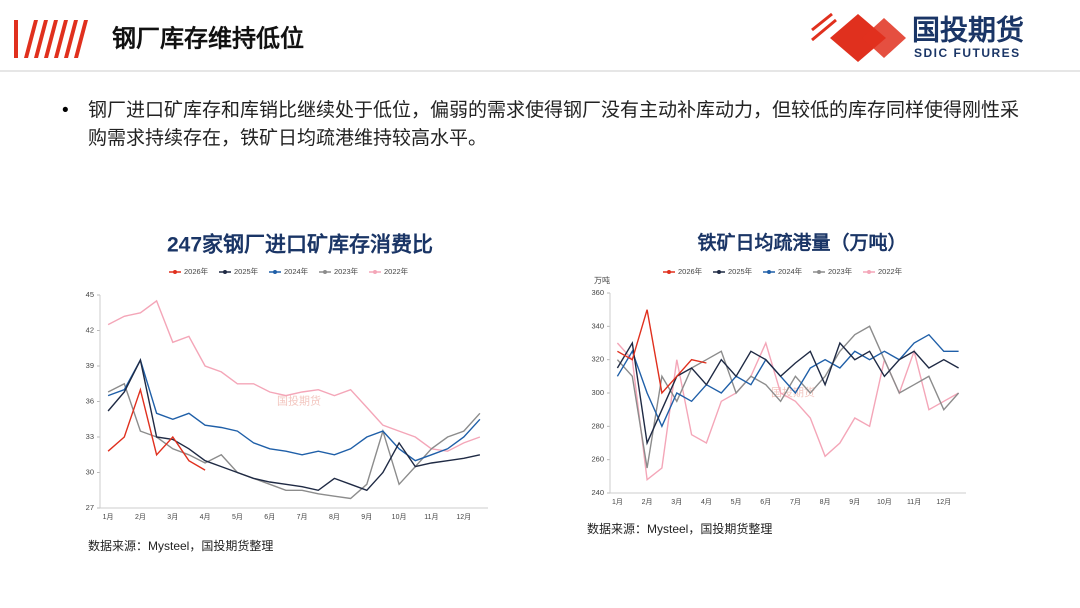 The height and width of the screenshot is (608, 1080). What do you see at coordinates (90, 471) in the screenshot?
I see `y-tick-label: 30` at bounding box center [90, 471].